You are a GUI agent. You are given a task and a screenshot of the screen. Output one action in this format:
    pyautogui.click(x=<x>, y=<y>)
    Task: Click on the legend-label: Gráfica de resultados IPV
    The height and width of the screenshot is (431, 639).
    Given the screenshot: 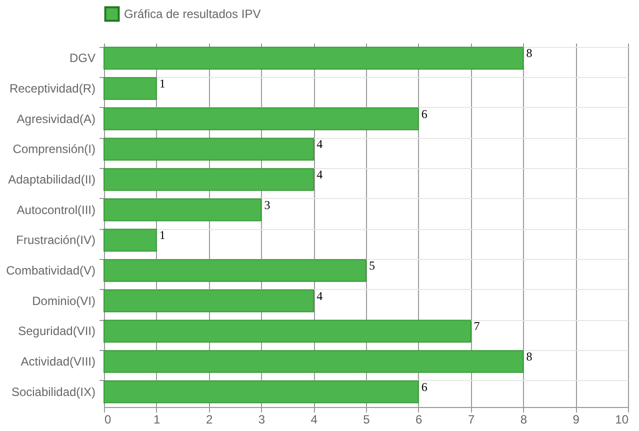 What is the action you would take?
    pyautogui.click(x=192, y=14)
    